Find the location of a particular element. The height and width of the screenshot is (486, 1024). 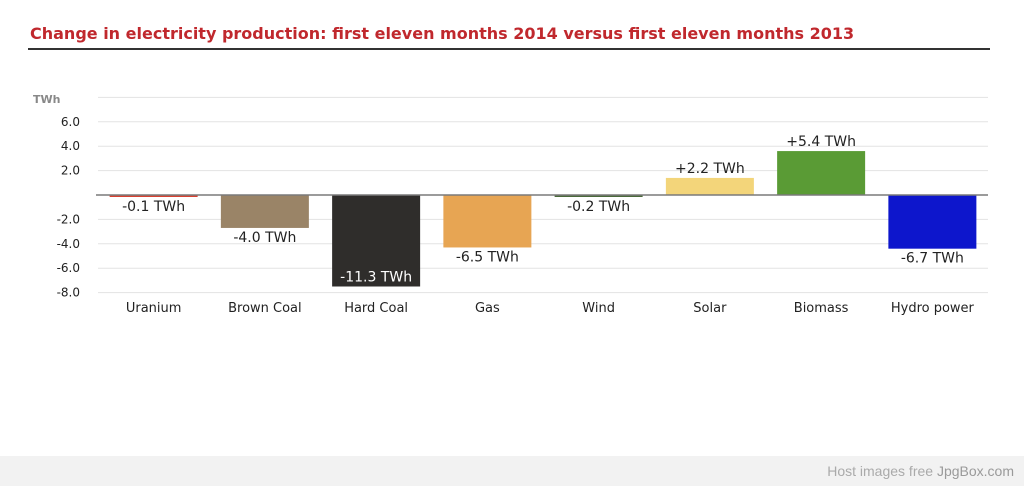

title-divider is located at coordinates (509, 49).